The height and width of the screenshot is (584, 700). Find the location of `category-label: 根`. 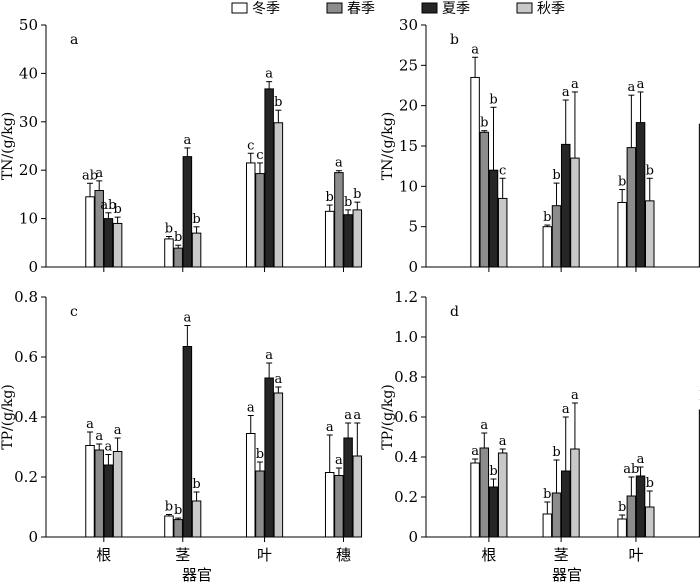

category-label: 根 is located at coordinates (488, 555).